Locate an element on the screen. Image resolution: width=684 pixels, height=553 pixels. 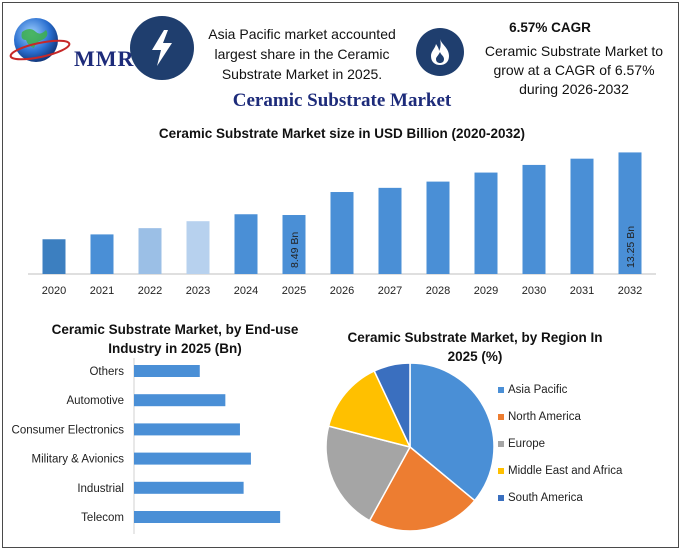
bar-others is located at coordinates (167, 371).